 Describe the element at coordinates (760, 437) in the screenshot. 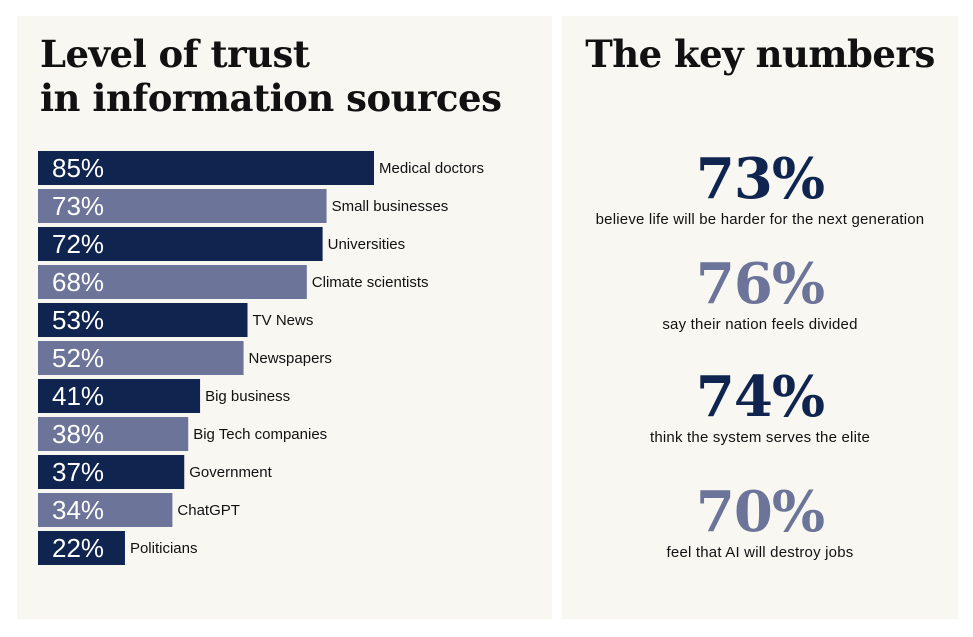

I see `stat-caption: think the system serves the elite` at that location.